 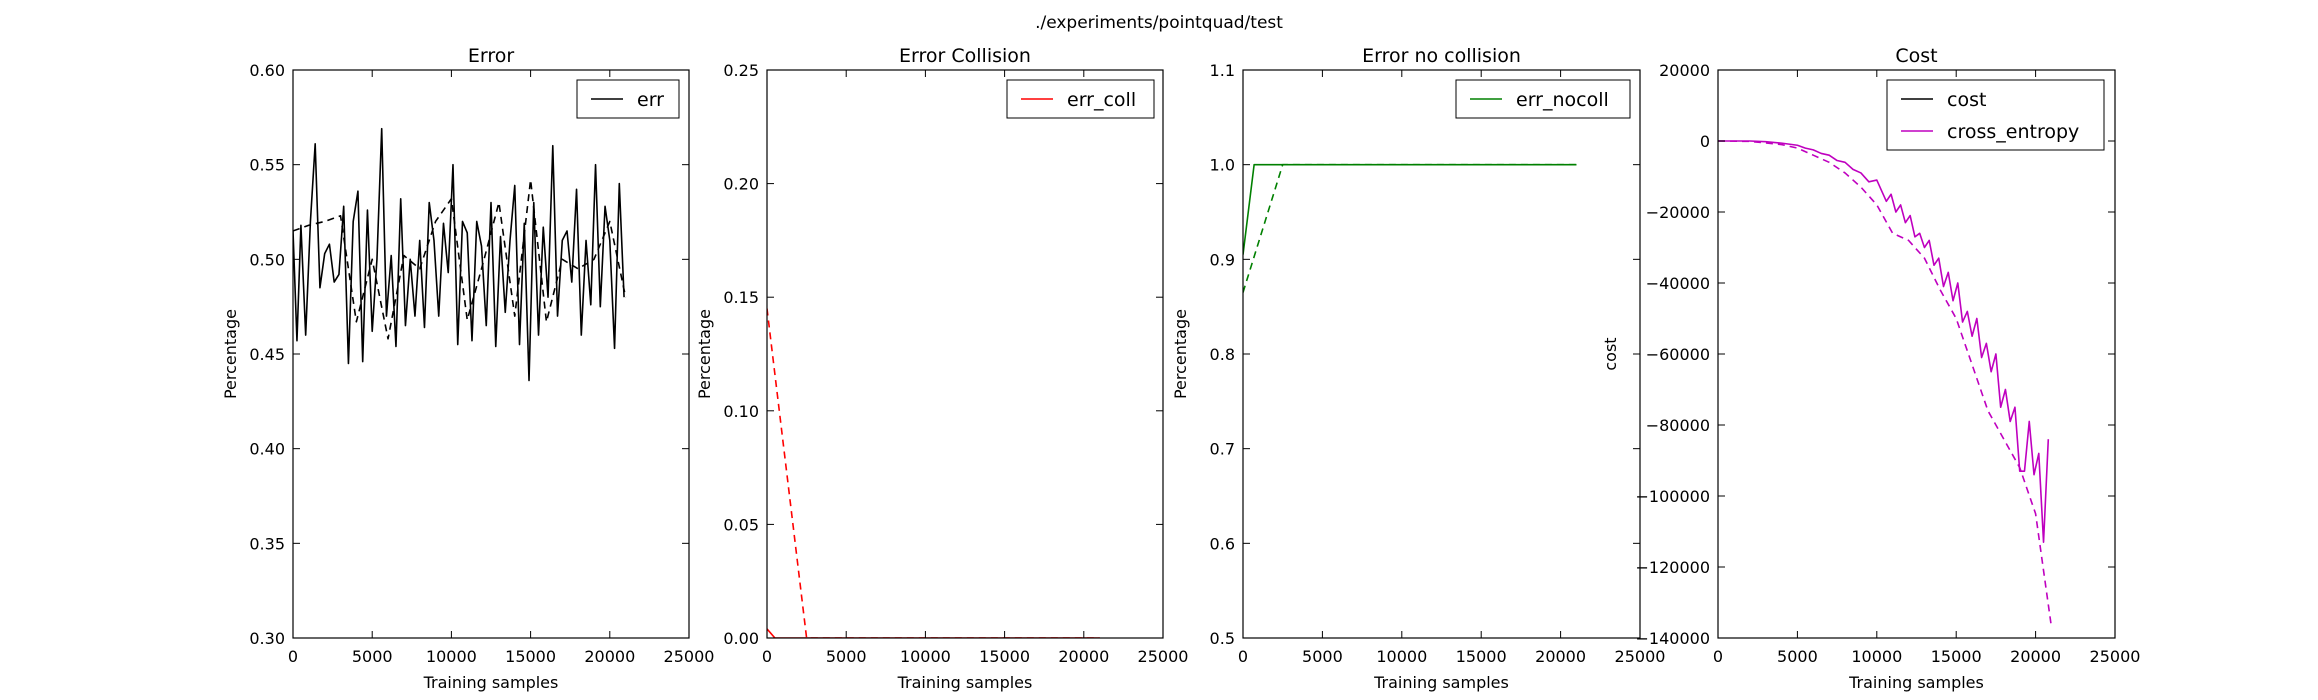 What do you see at coordinates (1222, 70) in the screenshot?
I see `y-tick-label: 1.1` at bounding box center [1222, 70].